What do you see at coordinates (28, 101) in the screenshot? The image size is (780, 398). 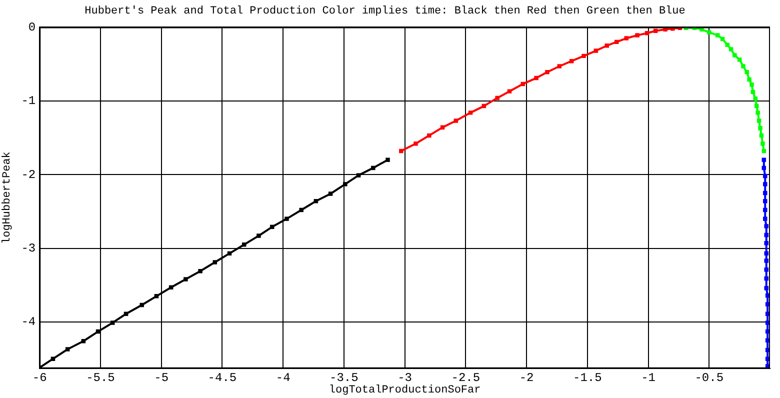 I see `y-tick-label: -1` at bounding box center [28, 101].